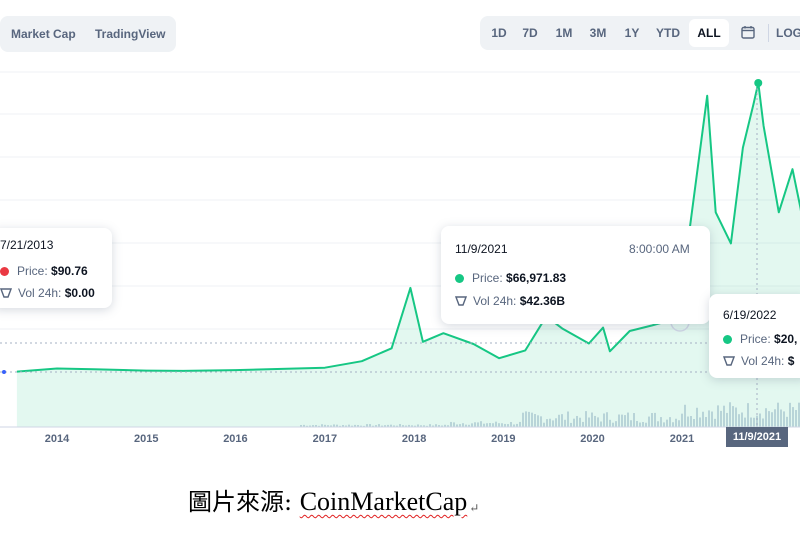 The width and height of the screenshot is (800, 533). Describe the element at coordinates (530, 33) in the screenshot. I see `range-7d: 7D` at that location.